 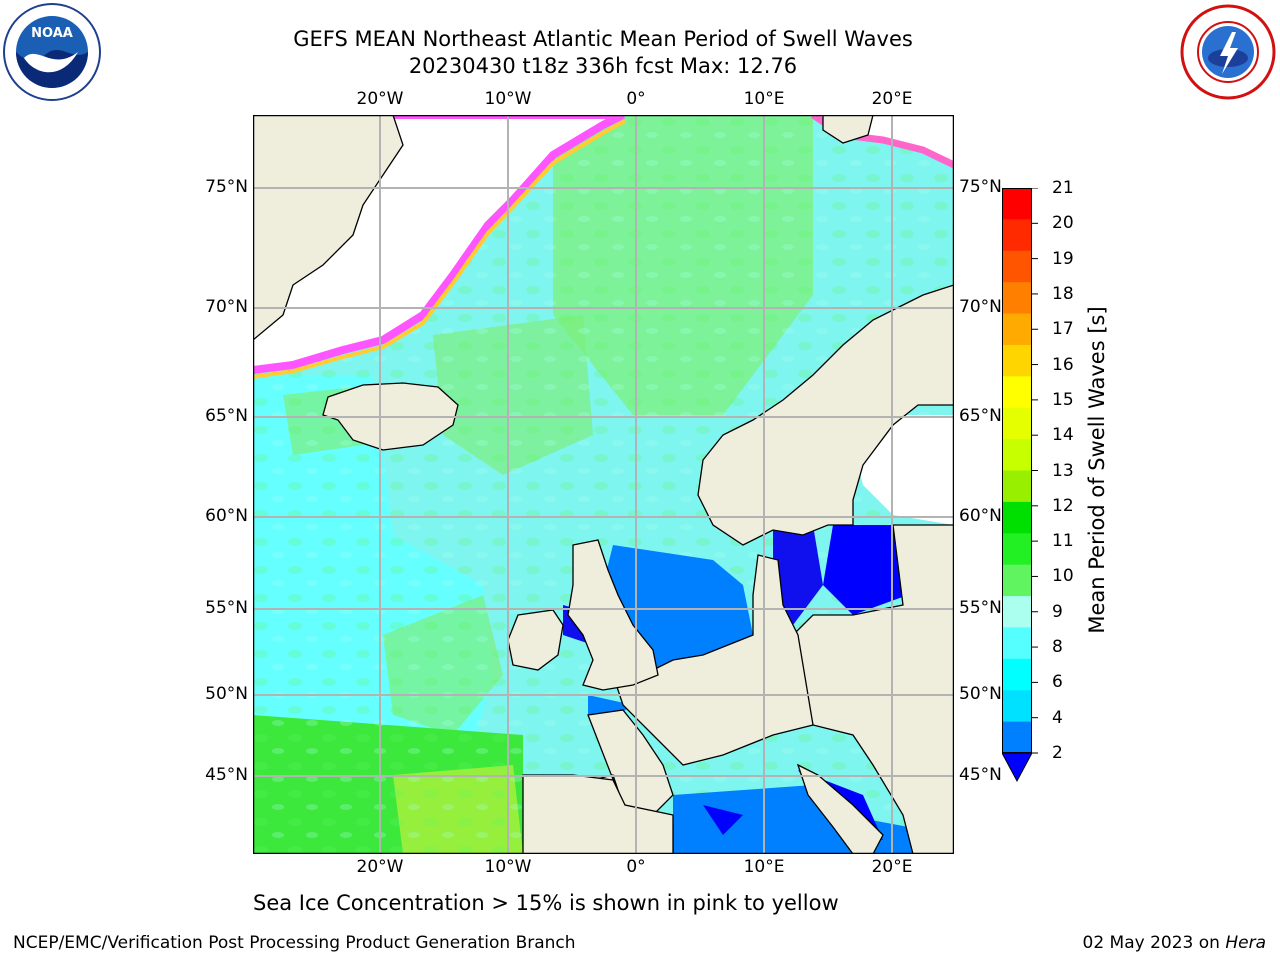 What do you see at coordinates (1063, 188) in the screenshot?
I see `colorbar-tick-label: 21` at bounding box center [1063, 188].